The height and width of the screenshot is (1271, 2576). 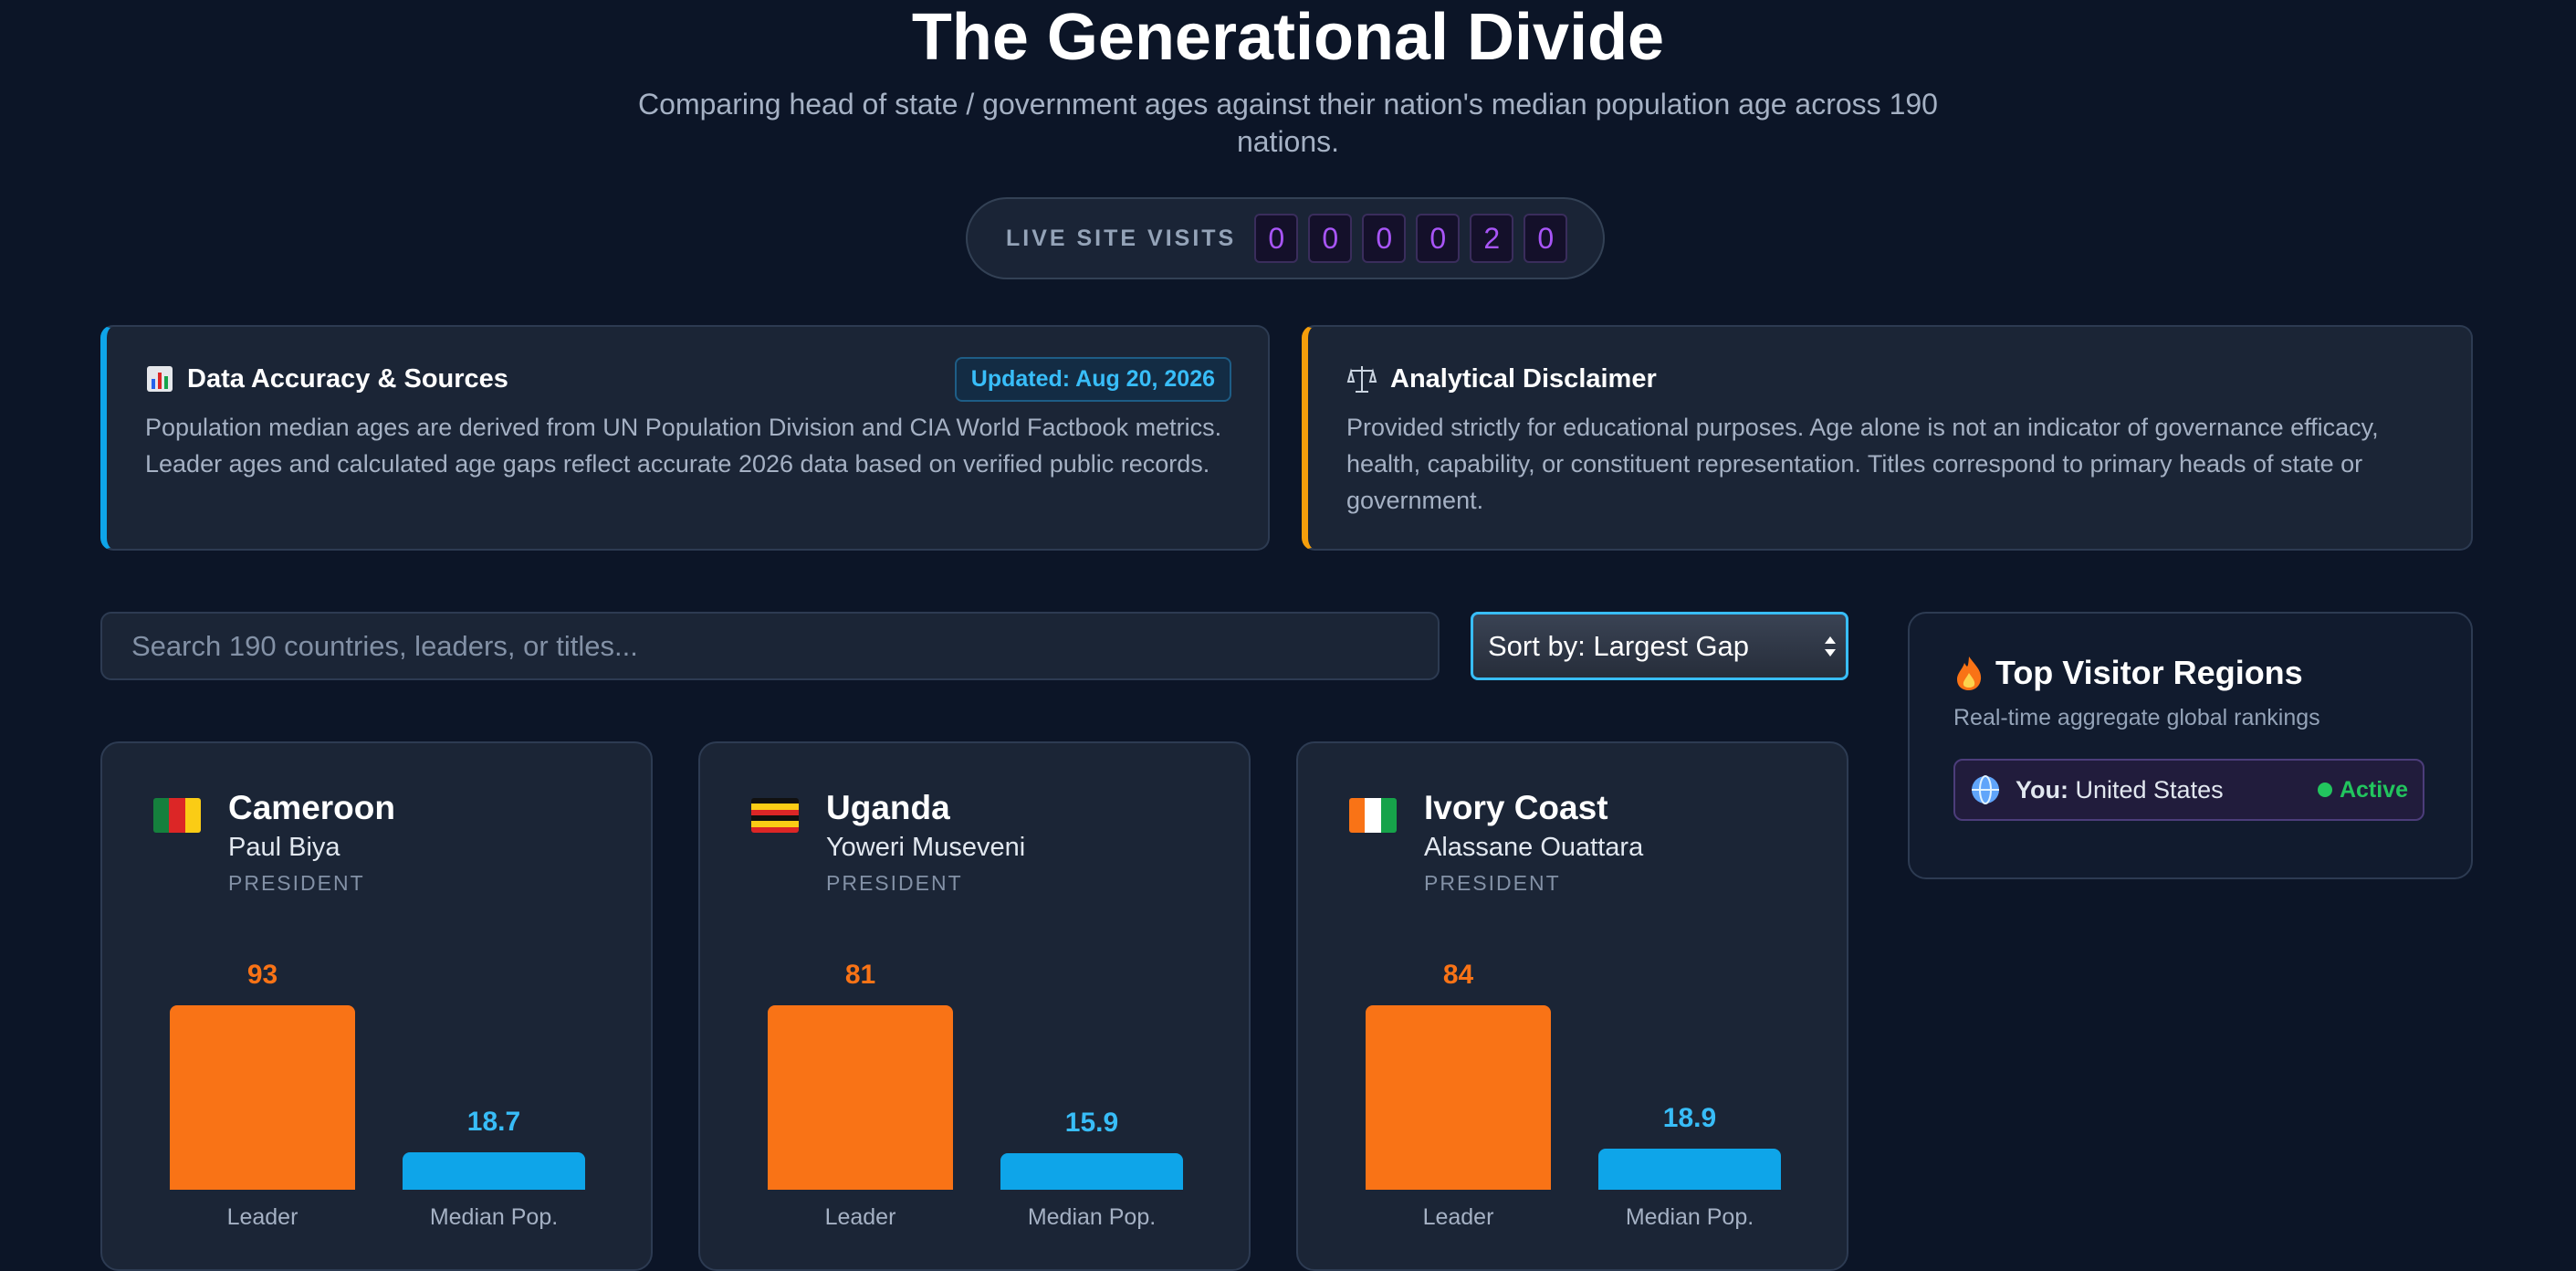 I want to click on visitor-status: Active, so click(x=2374, y=789).